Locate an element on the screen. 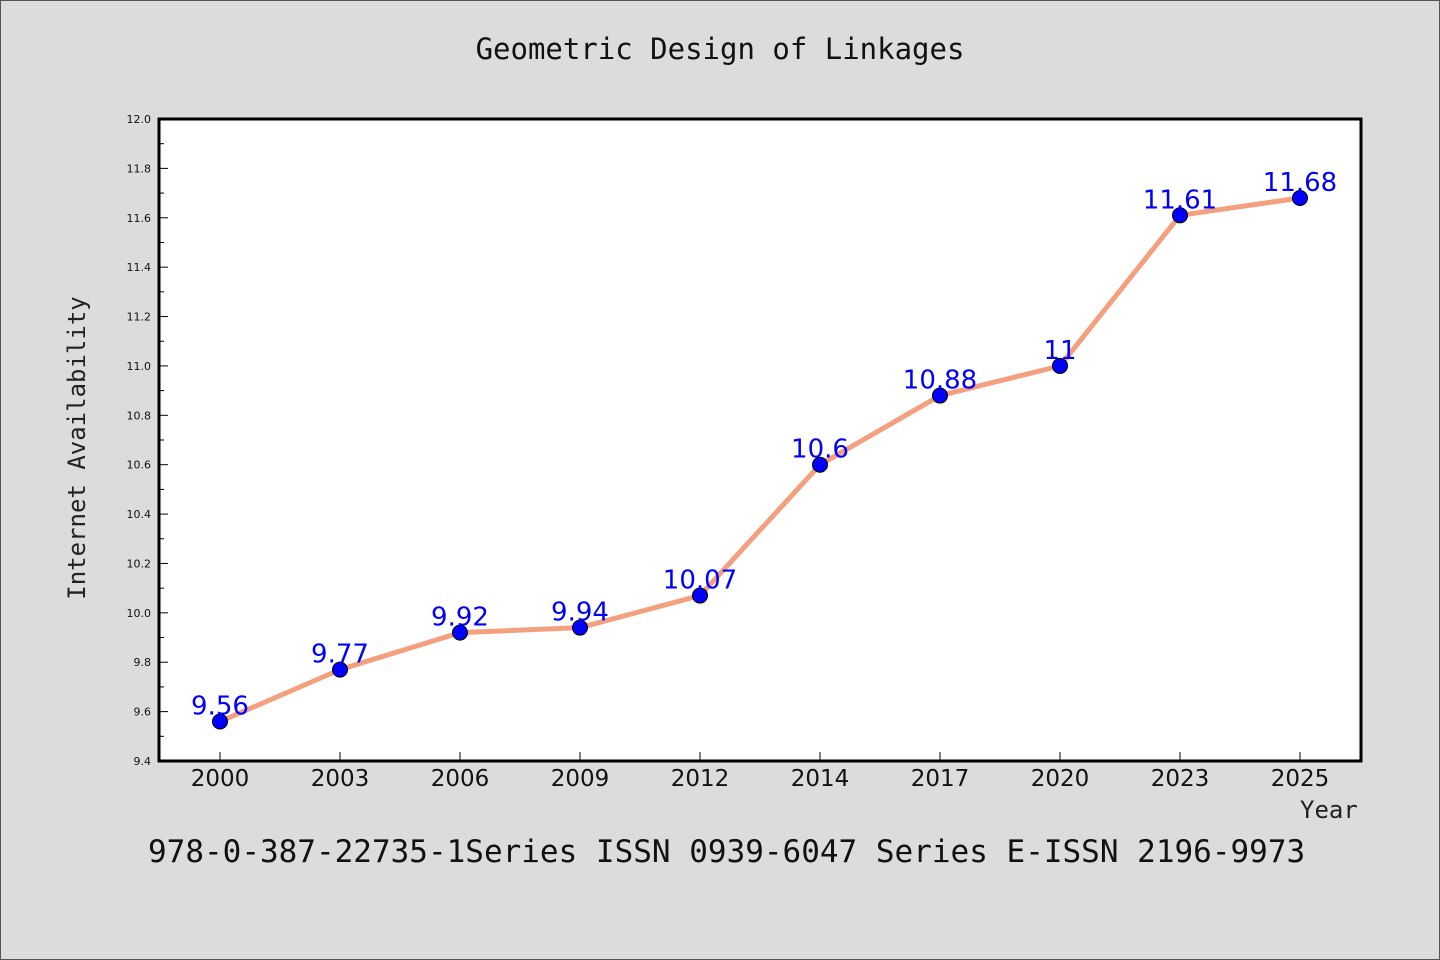 This screenshot has width=1440, height=960. x-axis-ticks: 2000 2003 2006 2009 2012 2014 2017 2020 2023 2025 is located at coordinates (760, 772).